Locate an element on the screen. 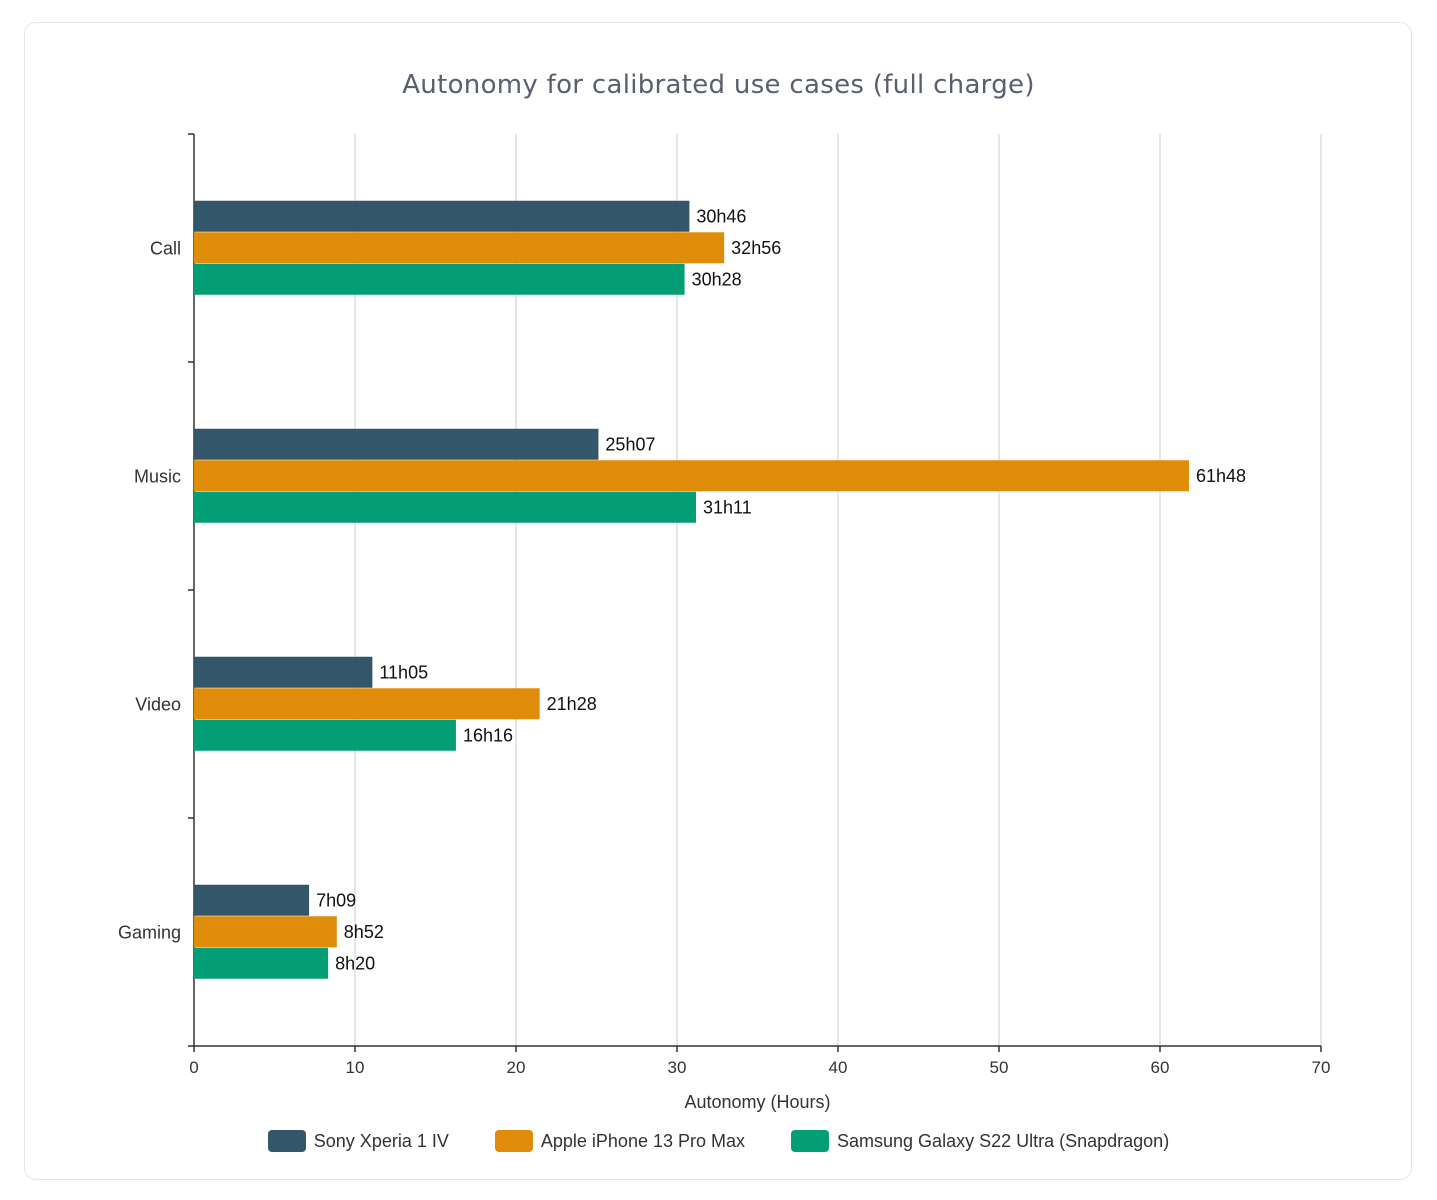 This screenshot has height=1200, width=1437. x-tick-label-50: 50 is located at coordinates (999, 1067).